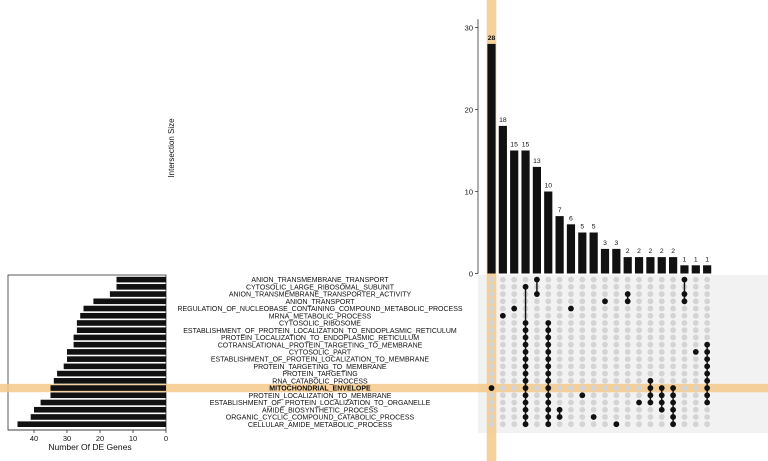 Image resolution: width=768 pixels, height=461 pixels. What do you see at coordinates (492, 38) in the screenshot?
I see `intersection-bar-label: 28` at bounding box center [492, 38].